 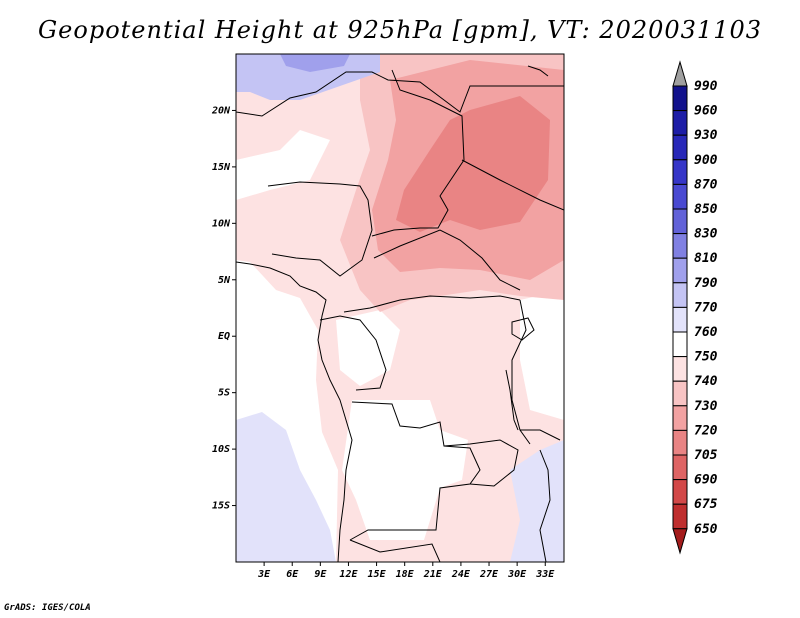 I want to click on border-zambia, so click(x=481, y=463).